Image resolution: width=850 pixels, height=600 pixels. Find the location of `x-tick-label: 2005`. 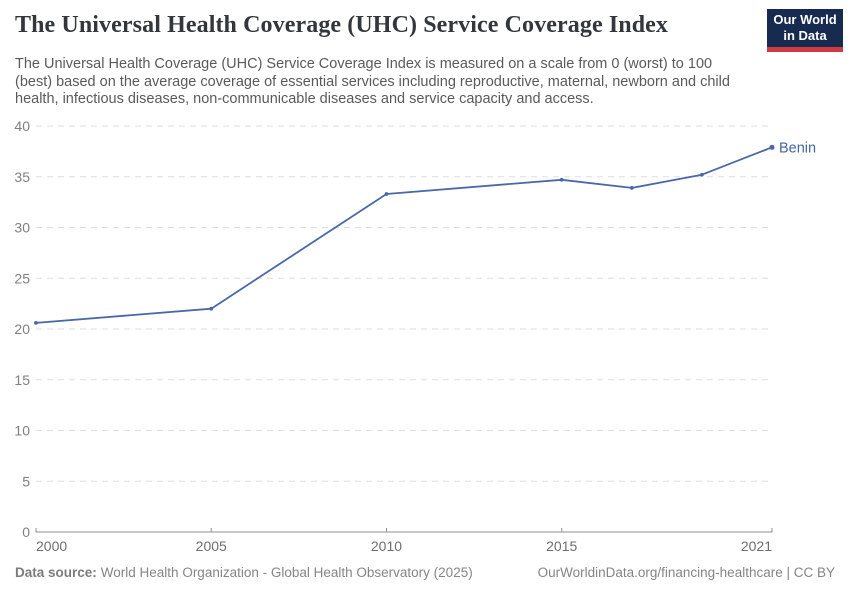

x-tick-label: 2005 is located at coordinates (211, 546).